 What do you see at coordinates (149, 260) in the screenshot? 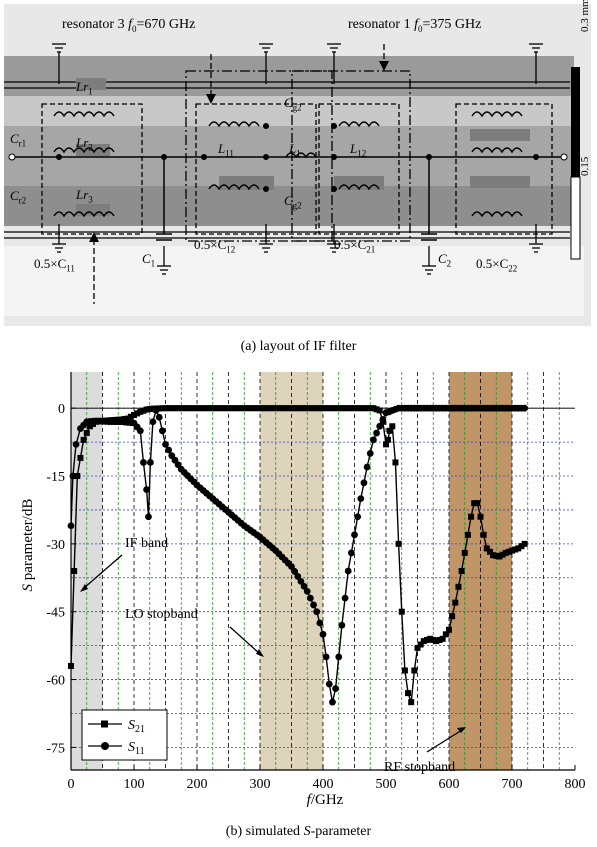
I see `label-c1: C1` at bounding box center [149, 260].